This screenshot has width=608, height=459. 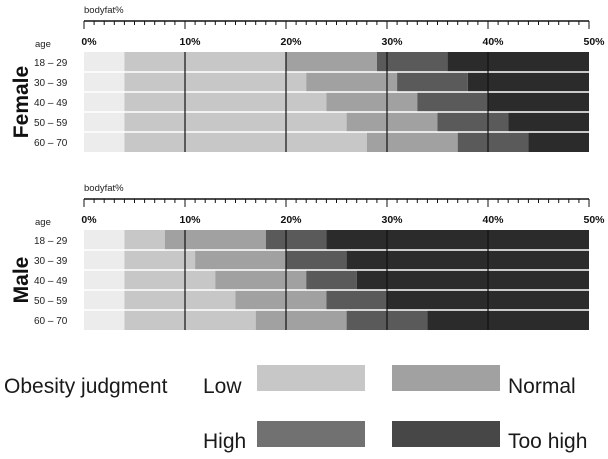 What do you see at coordinates (446, 434) in the screenshot?
I see `legend-swatch-too-high` at bounding box center [446, 434].